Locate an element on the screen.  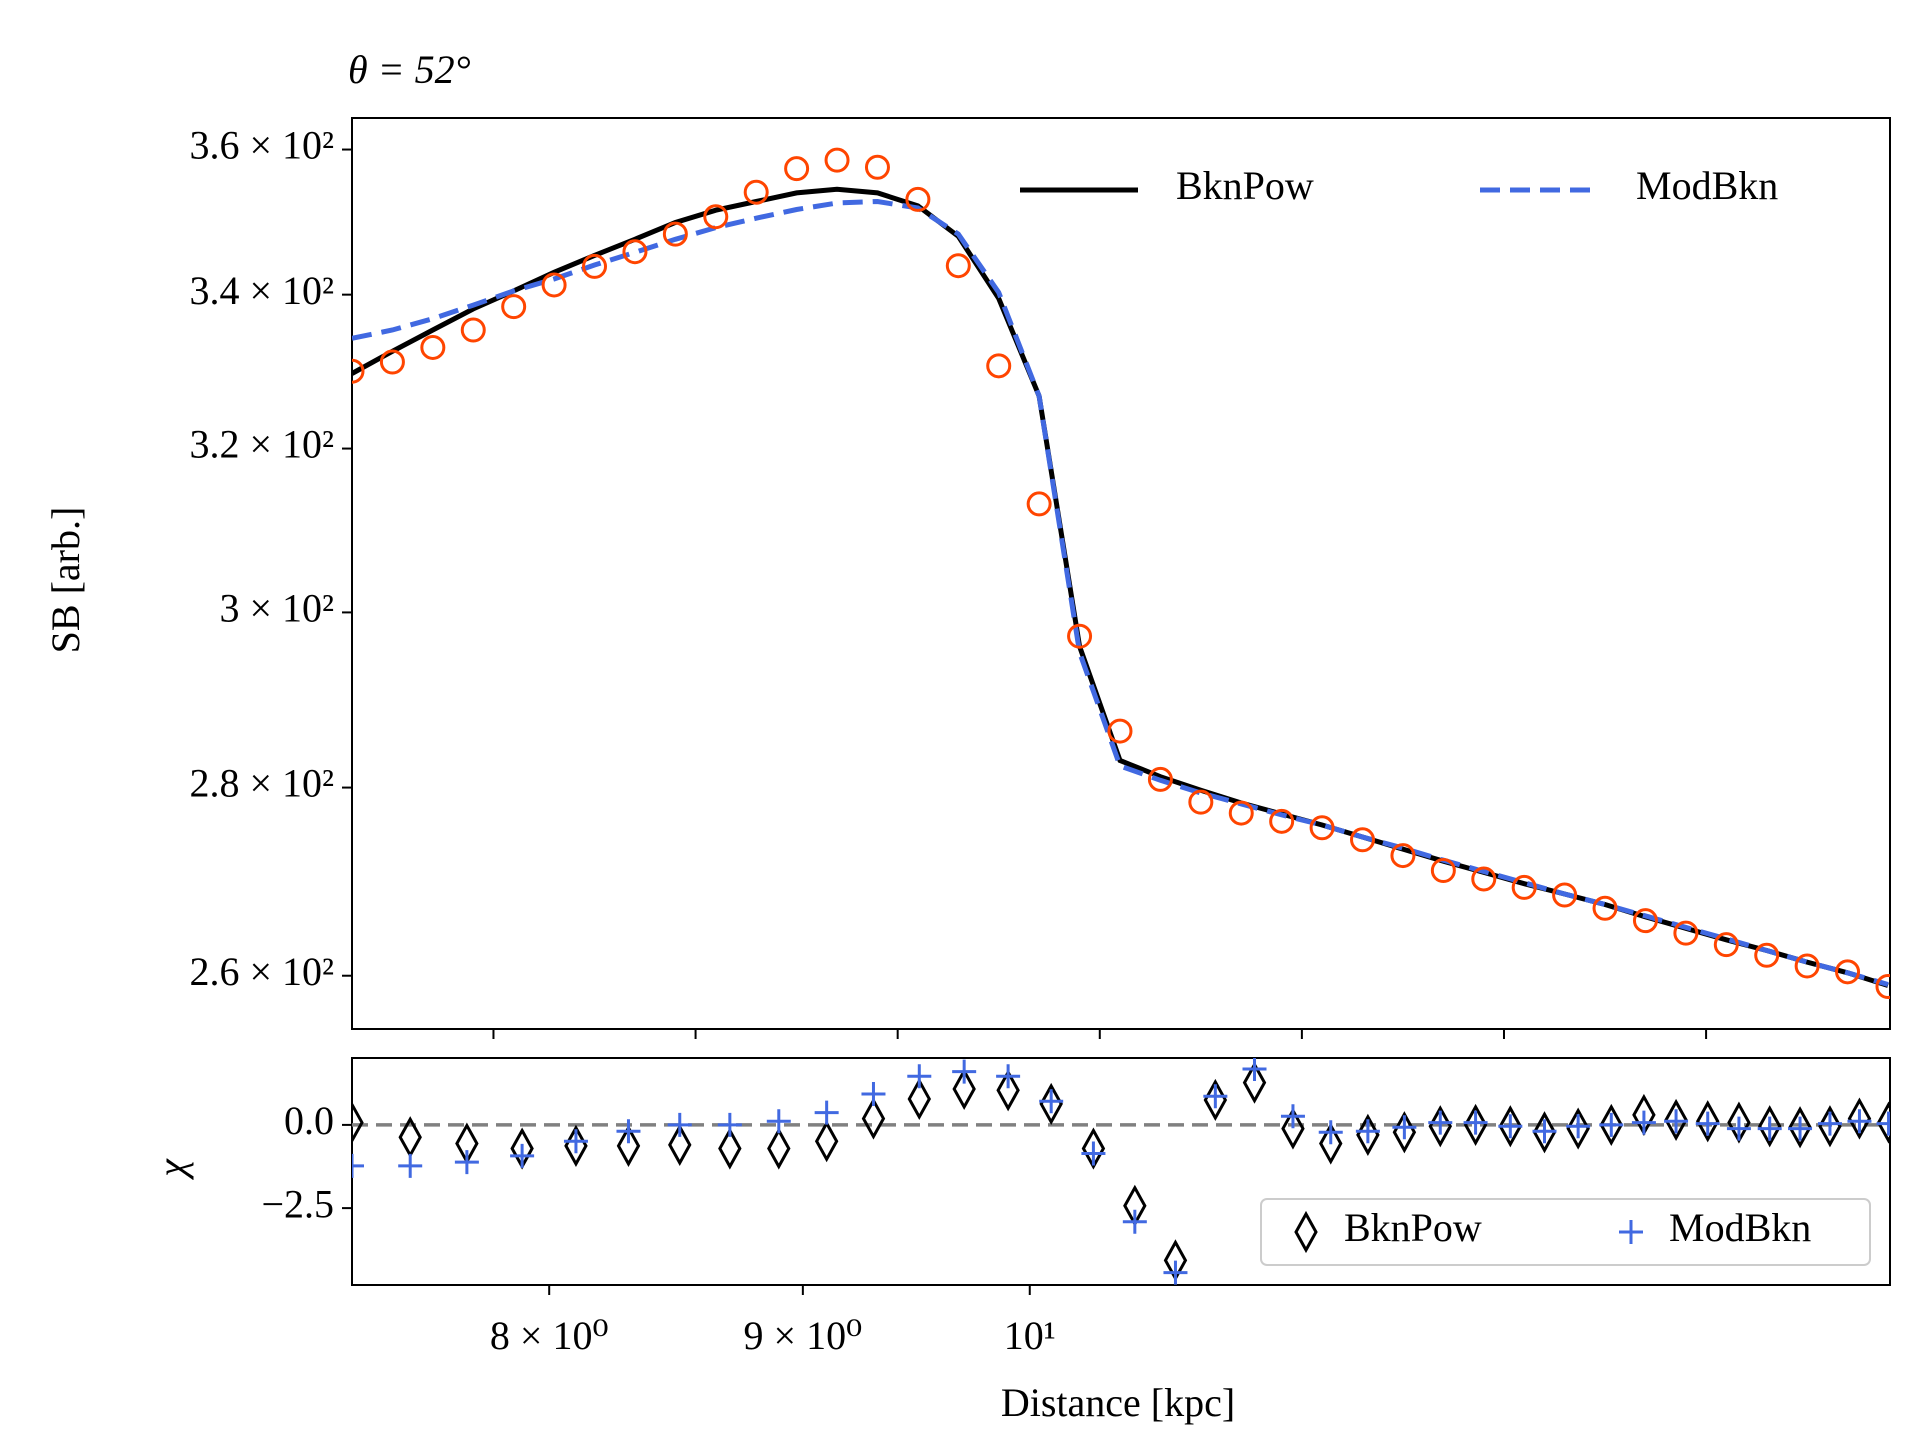
plot-content is located at coordinates (1121, 1171).